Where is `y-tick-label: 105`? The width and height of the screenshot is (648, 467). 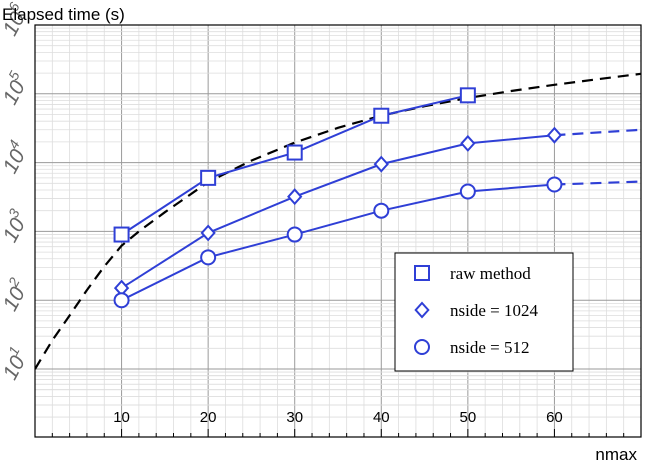
y-tick-label: 105 is located at coordinates (15, 88).